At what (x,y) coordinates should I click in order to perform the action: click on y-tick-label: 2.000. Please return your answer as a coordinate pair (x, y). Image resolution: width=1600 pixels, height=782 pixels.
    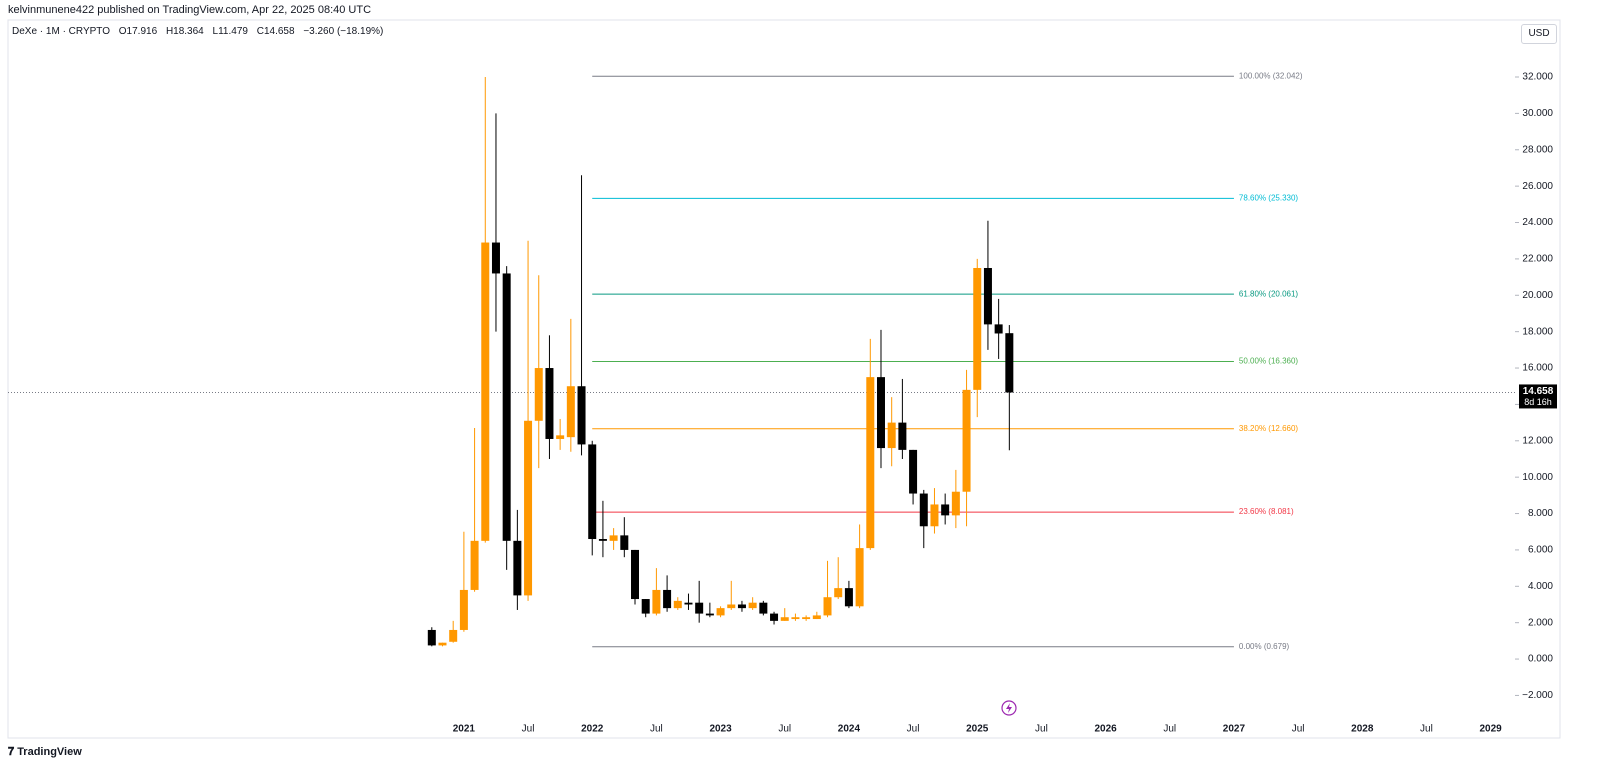
    Looking at the image, I should click on (1540, 622).